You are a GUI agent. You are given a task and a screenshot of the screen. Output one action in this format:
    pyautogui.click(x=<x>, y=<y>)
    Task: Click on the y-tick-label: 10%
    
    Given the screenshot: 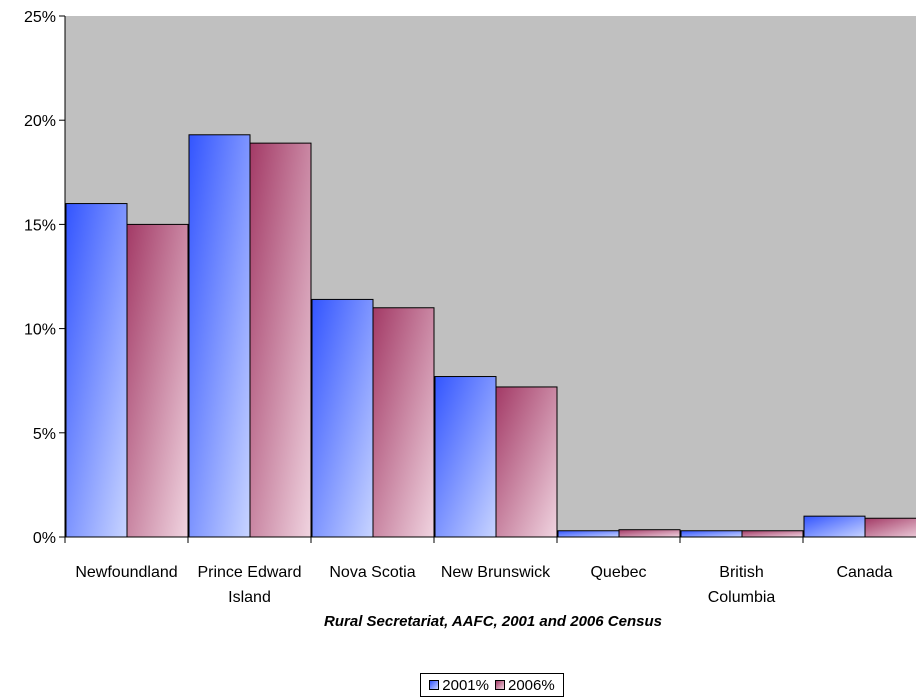 What is the action you would take?
    pyautogui.click(x=40, y=330)
    